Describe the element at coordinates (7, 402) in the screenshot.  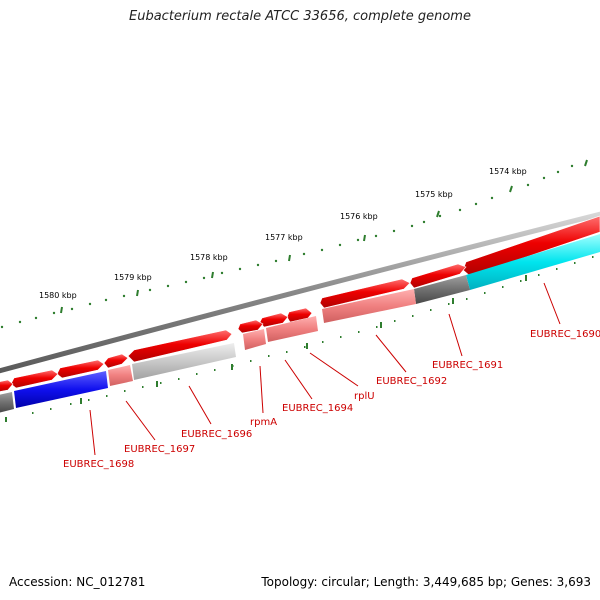
I see `cog-darkgray-edge-segment` at that location.